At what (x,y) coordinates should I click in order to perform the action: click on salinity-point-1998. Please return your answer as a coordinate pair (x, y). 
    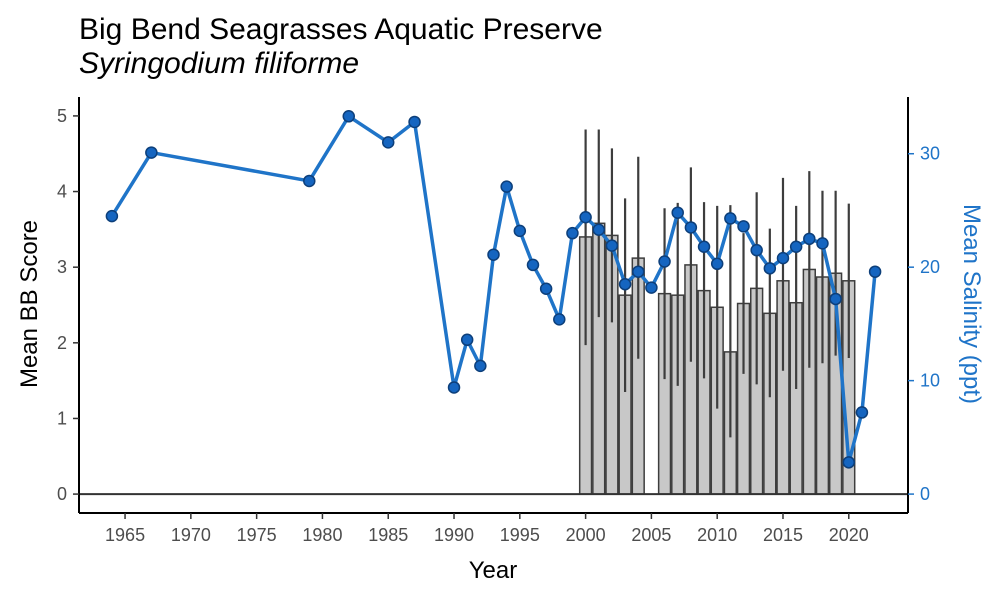
    Looking at the image, I should click on (559, 319).